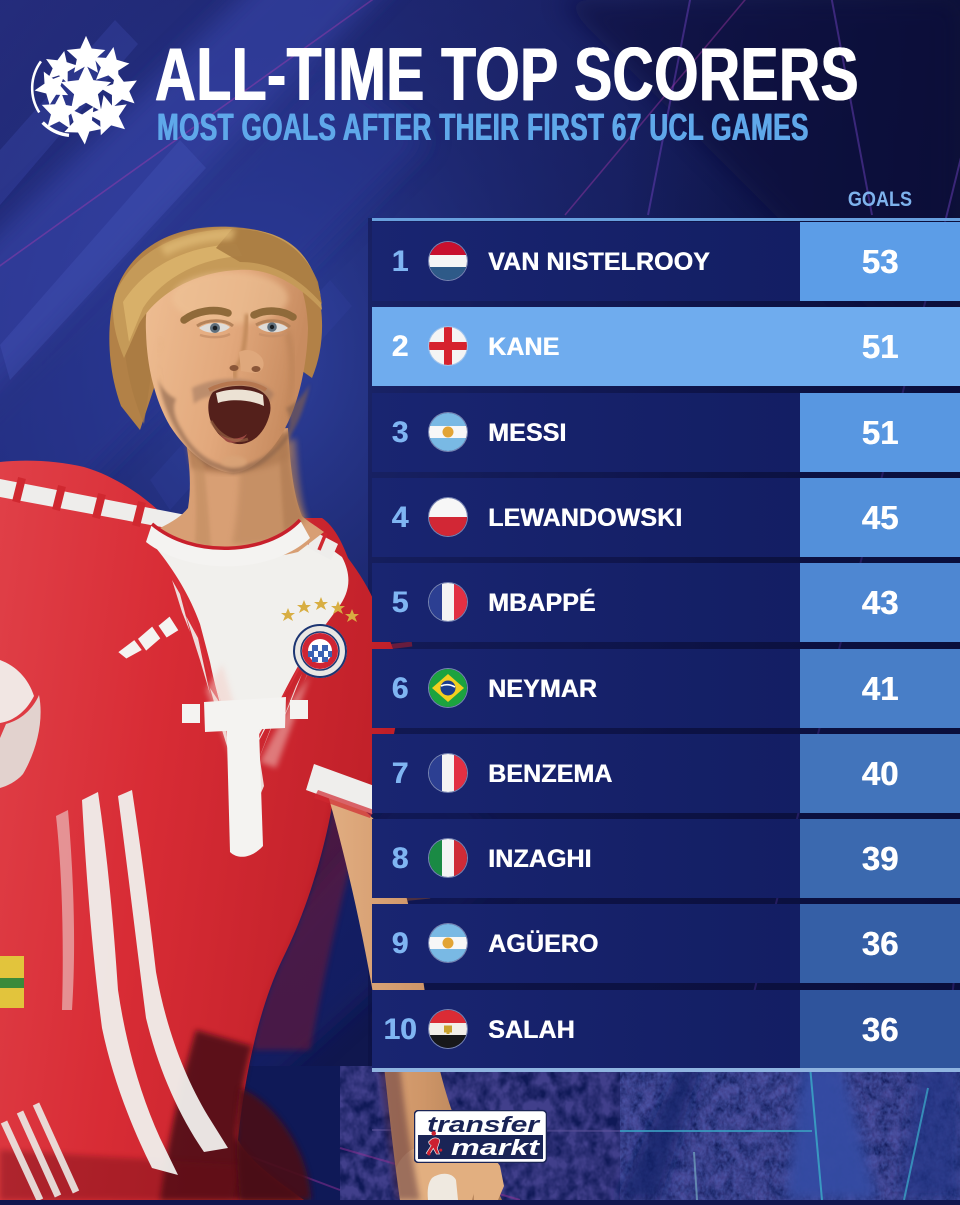 The width and height of the screenshot is (960, 1205). I want to click on svg-text: transfer, so click(484, 1124).